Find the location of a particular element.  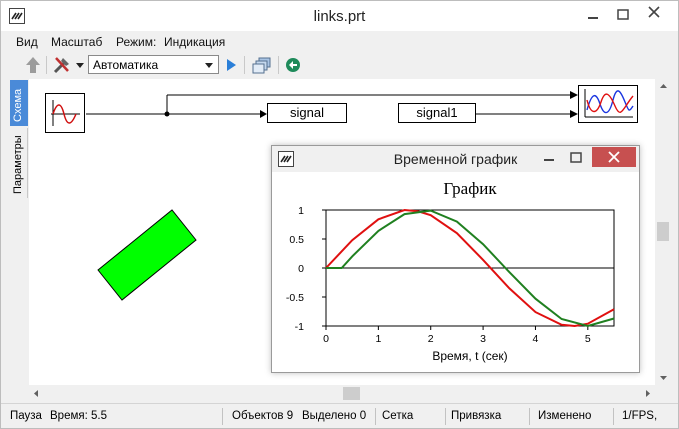

mode-select: Автоматика is located at coordinates (153, 64).